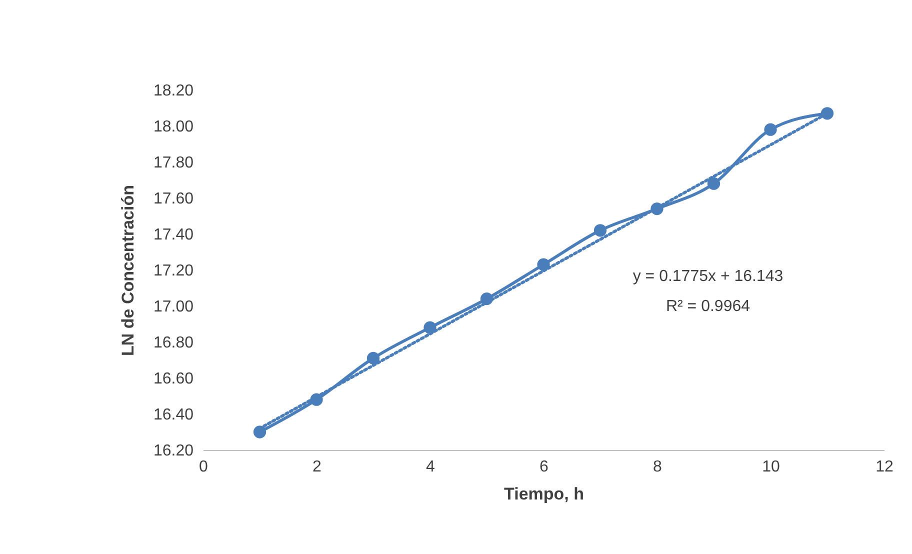 Image resolution: width=912 pixels, height=554 pixels. What do you see at coordinates (544, 494) in the screenshot?
I see `x-axis-title: Tiempo, h` at bounding box center [544, 494].